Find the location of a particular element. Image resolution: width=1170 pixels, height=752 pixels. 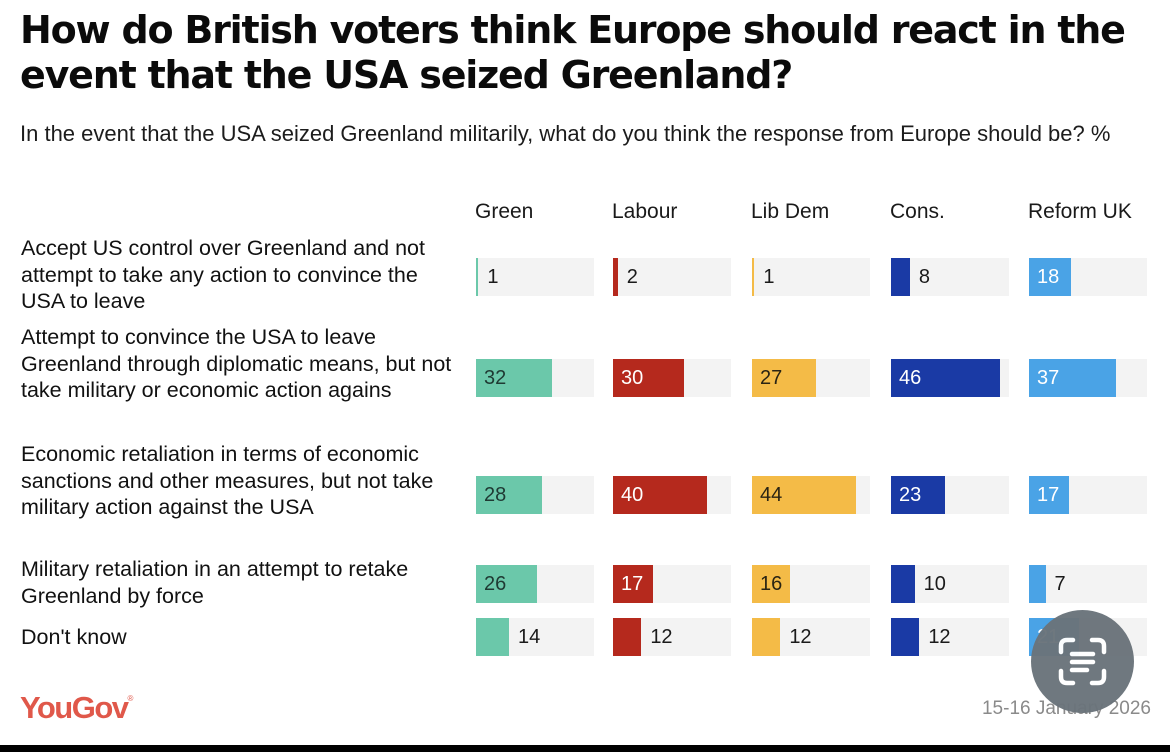

bar-track: 16 is located at coordinates (811, 584).